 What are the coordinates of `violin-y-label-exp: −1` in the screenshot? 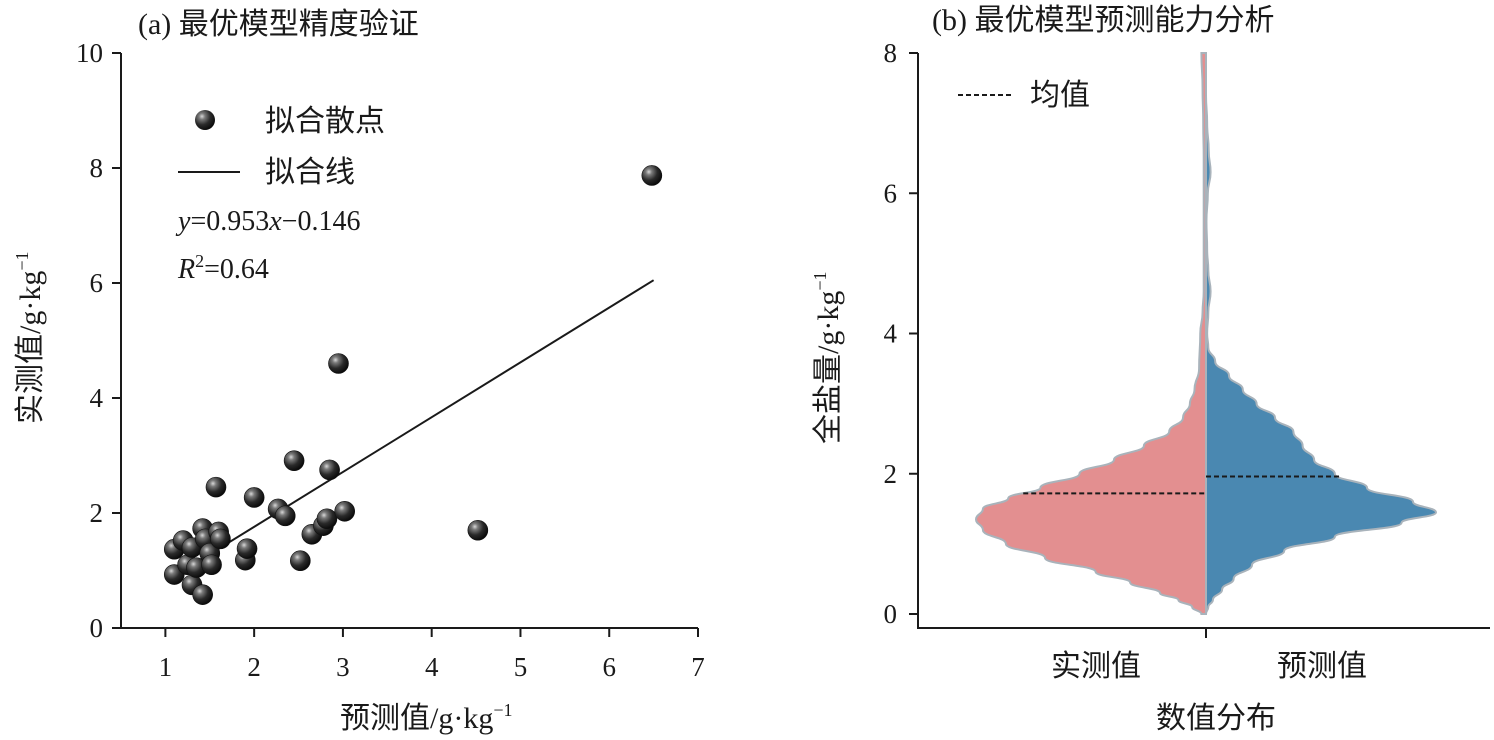 It's located at (820, 281).